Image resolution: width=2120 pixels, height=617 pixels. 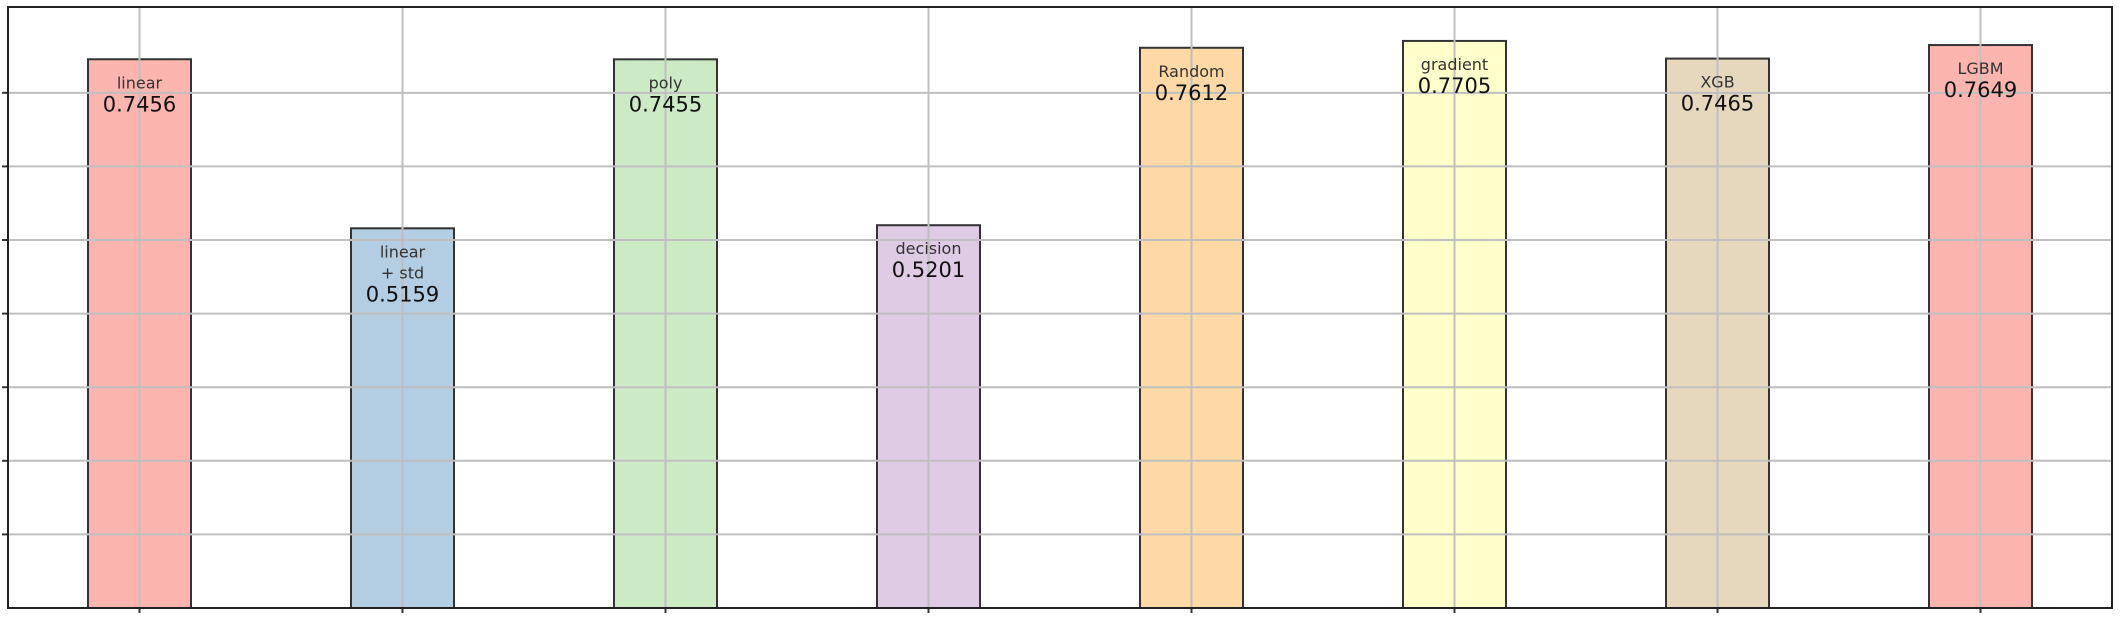 I want to click on bar-value-label-0: 0.7456, so click(x=139, y=104).